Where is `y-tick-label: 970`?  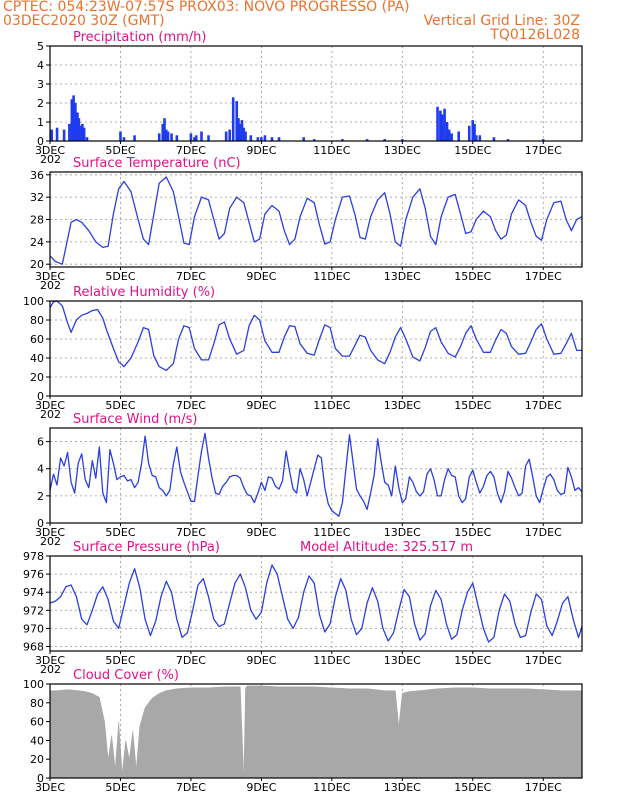
y-tick-label: 970 is located at coordinates (33, 628).